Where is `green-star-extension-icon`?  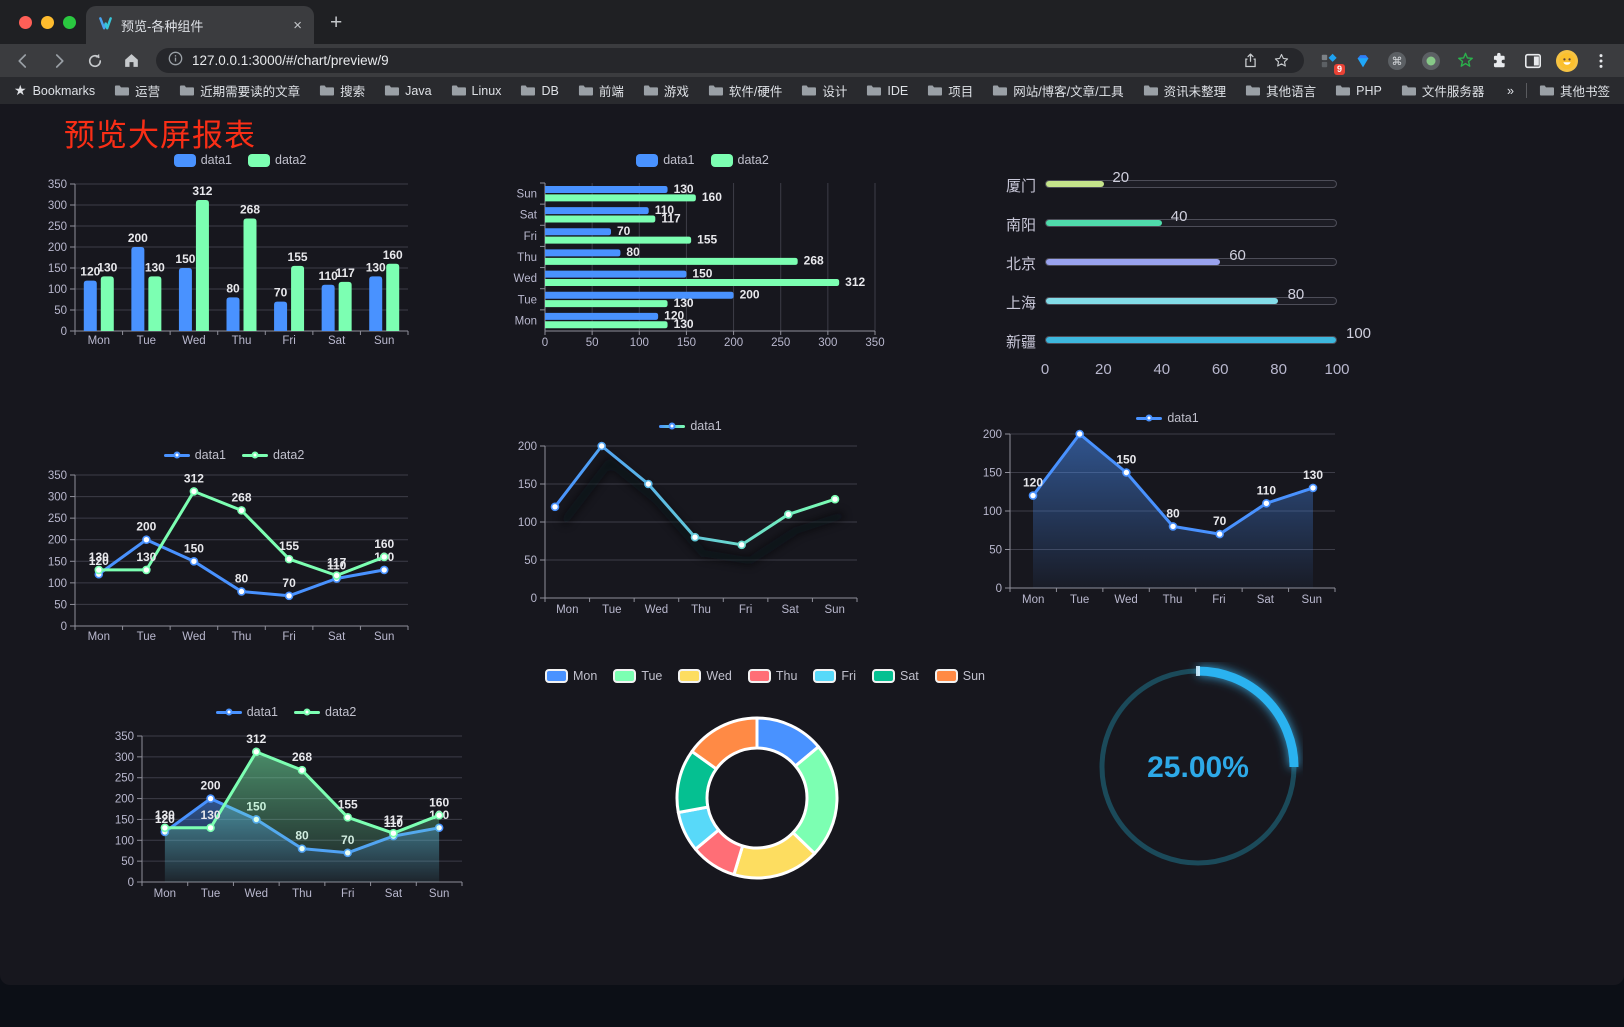
green-star-extension-icon is located at coordinates (1465, 61).